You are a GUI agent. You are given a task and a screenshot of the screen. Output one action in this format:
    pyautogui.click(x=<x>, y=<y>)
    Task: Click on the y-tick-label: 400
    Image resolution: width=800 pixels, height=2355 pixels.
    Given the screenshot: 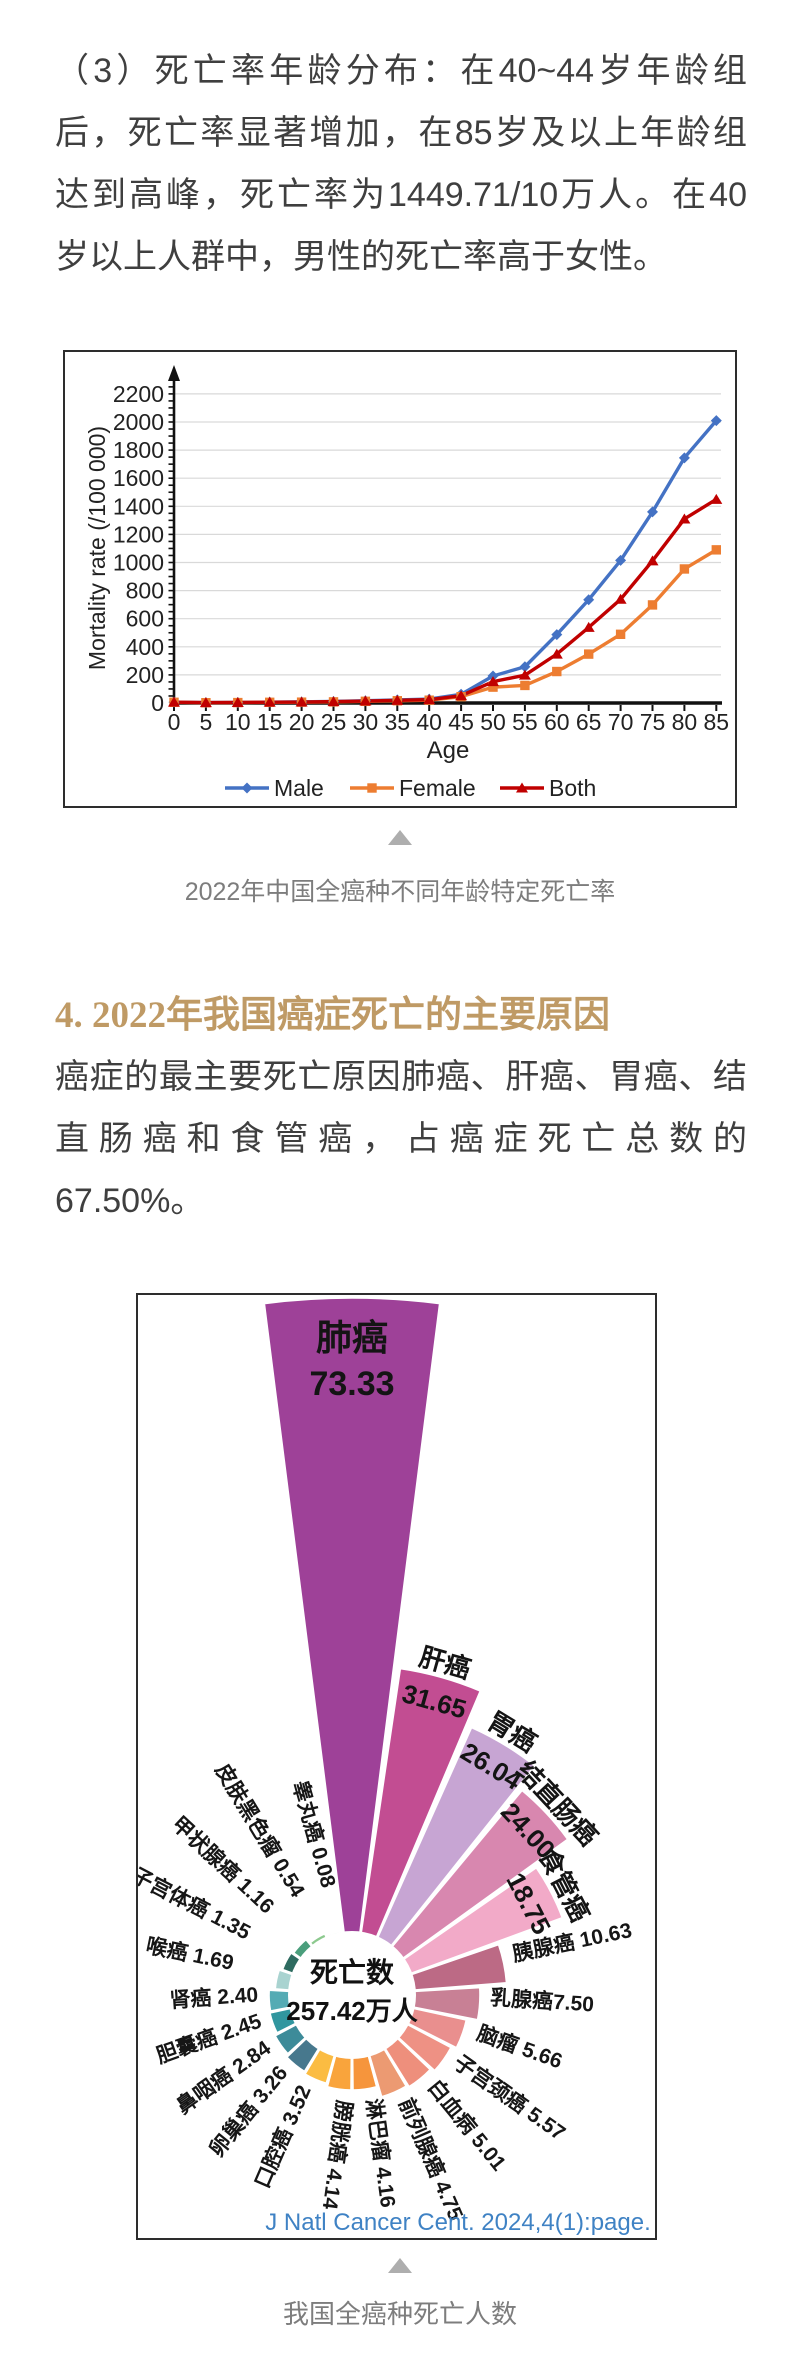 What is the action you would take?
    pyautogui.click(x=145, y=647)
    